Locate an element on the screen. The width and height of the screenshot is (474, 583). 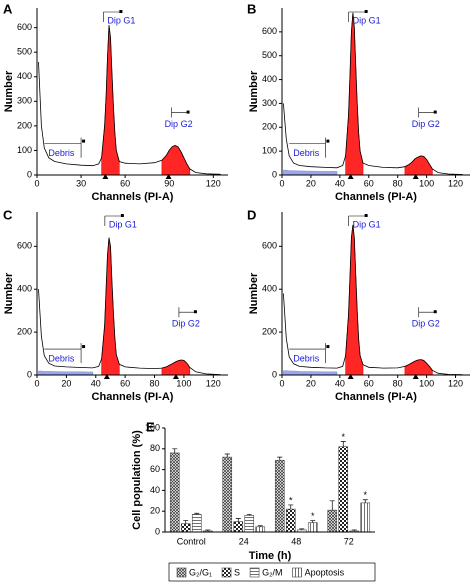
panel-label: D is located at coordinates (251, 214).